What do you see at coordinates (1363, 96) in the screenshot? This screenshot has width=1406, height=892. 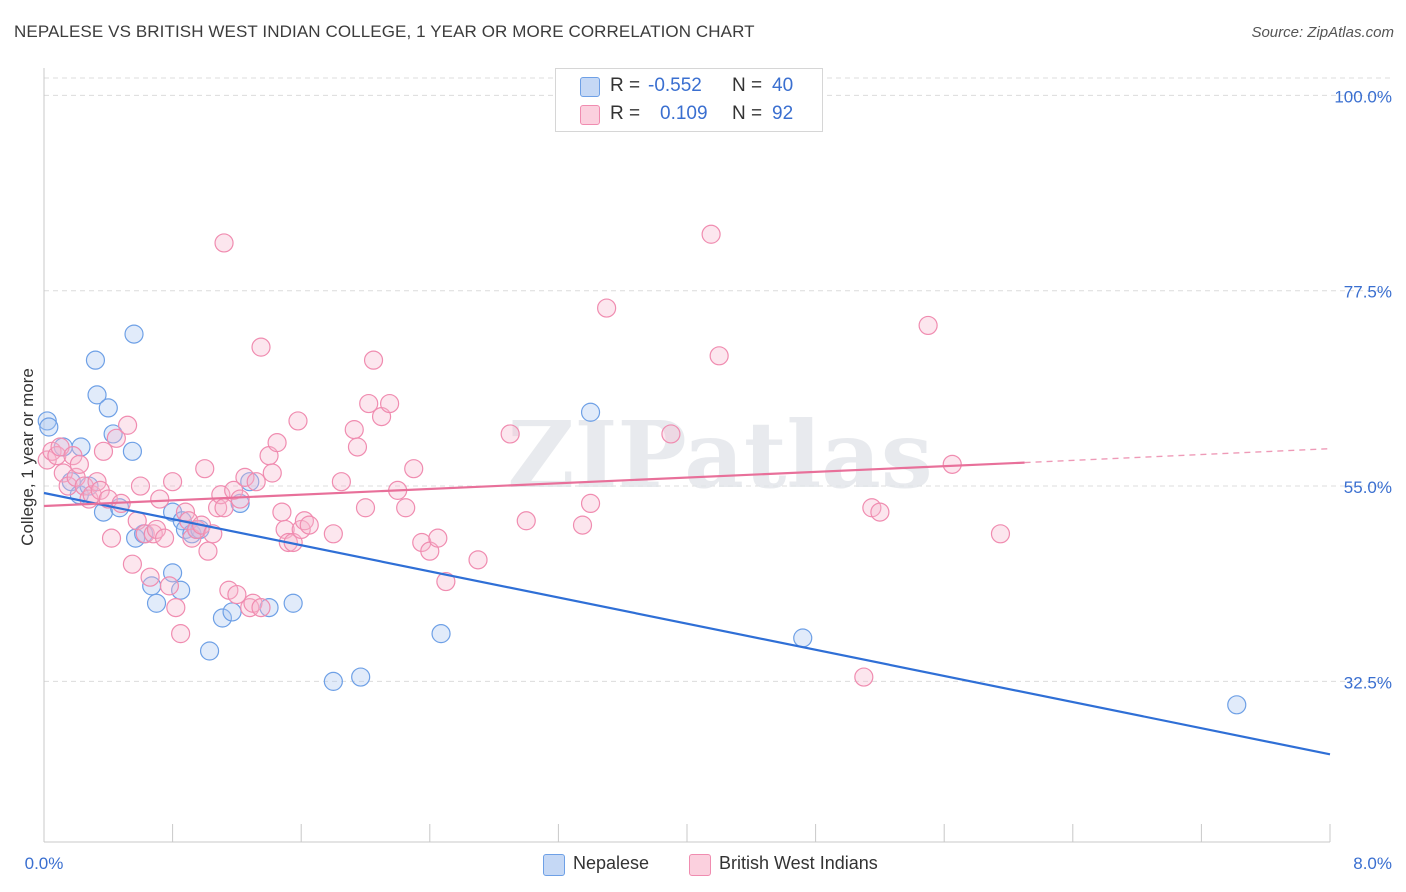 I see `y-tick-label: 100.0%` at bounding box center [1363, 96].